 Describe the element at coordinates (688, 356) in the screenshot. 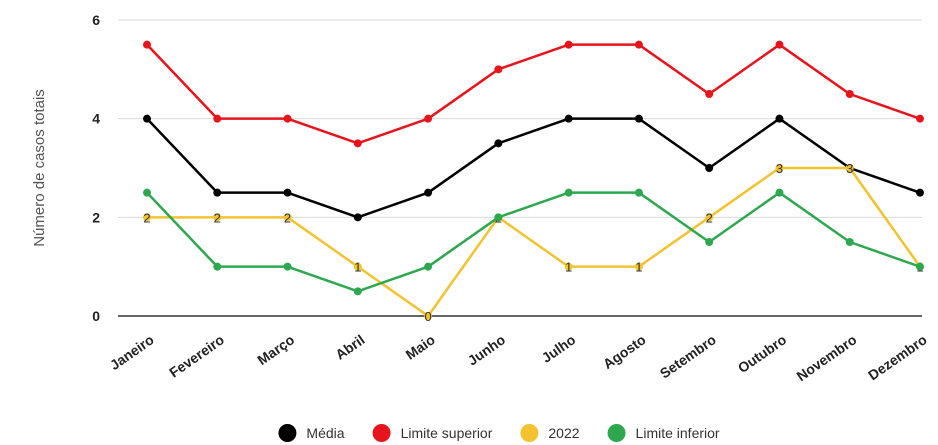

I see `x-tick-label: Setembro` at that location.